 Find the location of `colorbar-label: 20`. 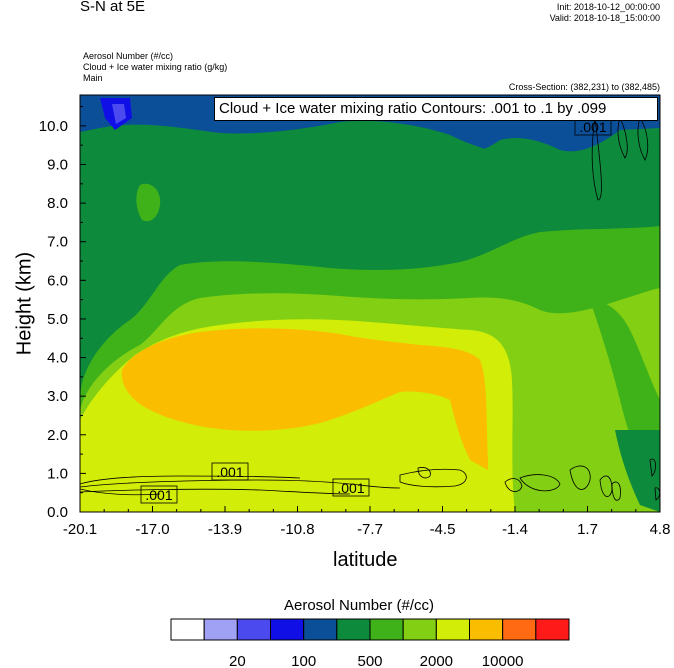

colorbar-label: 20 is located at coordinates (237, 660).